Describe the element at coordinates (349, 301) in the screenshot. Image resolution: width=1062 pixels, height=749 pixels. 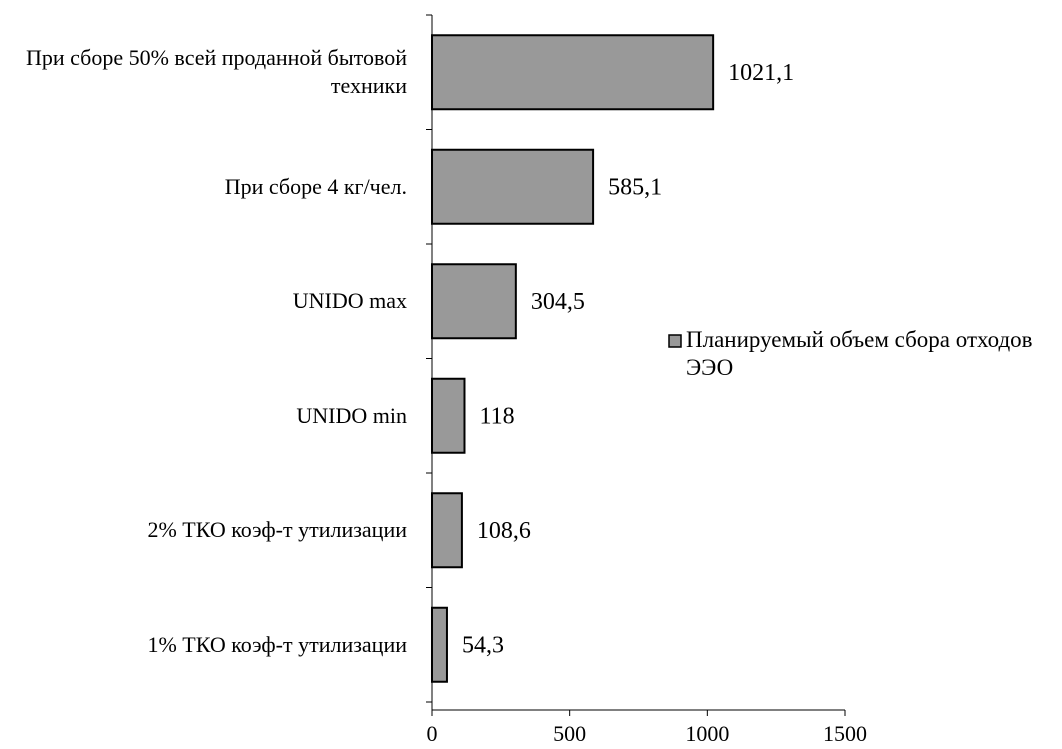
I see `category-label: UNIDO max` at that location.